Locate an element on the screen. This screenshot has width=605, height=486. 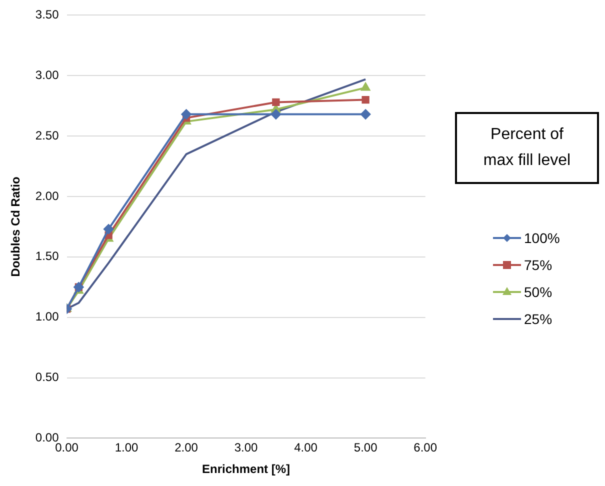
legend-label: 100% is located at coordinates (542, 238).